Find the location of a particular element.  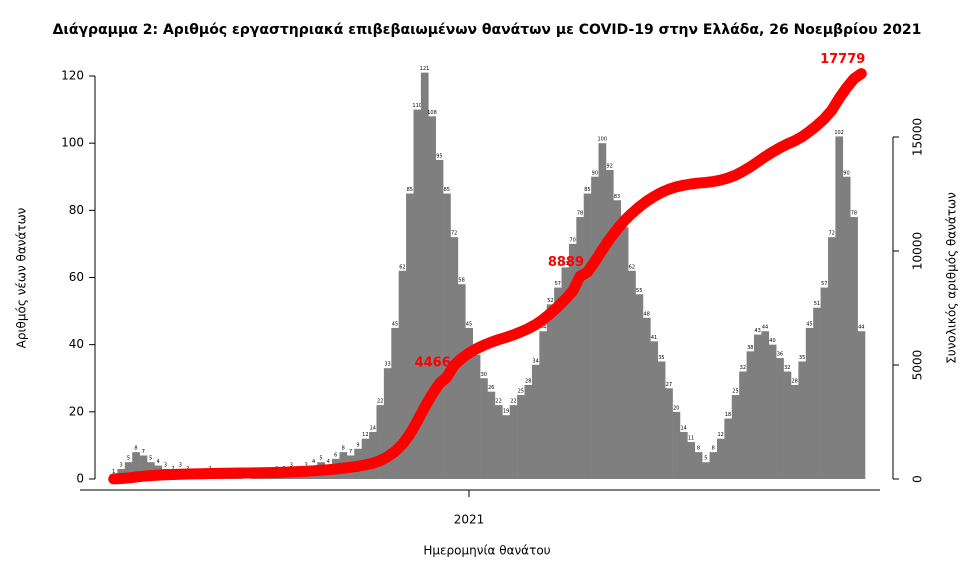

bar-value-label: 4 is located at coordinates (158, 462).